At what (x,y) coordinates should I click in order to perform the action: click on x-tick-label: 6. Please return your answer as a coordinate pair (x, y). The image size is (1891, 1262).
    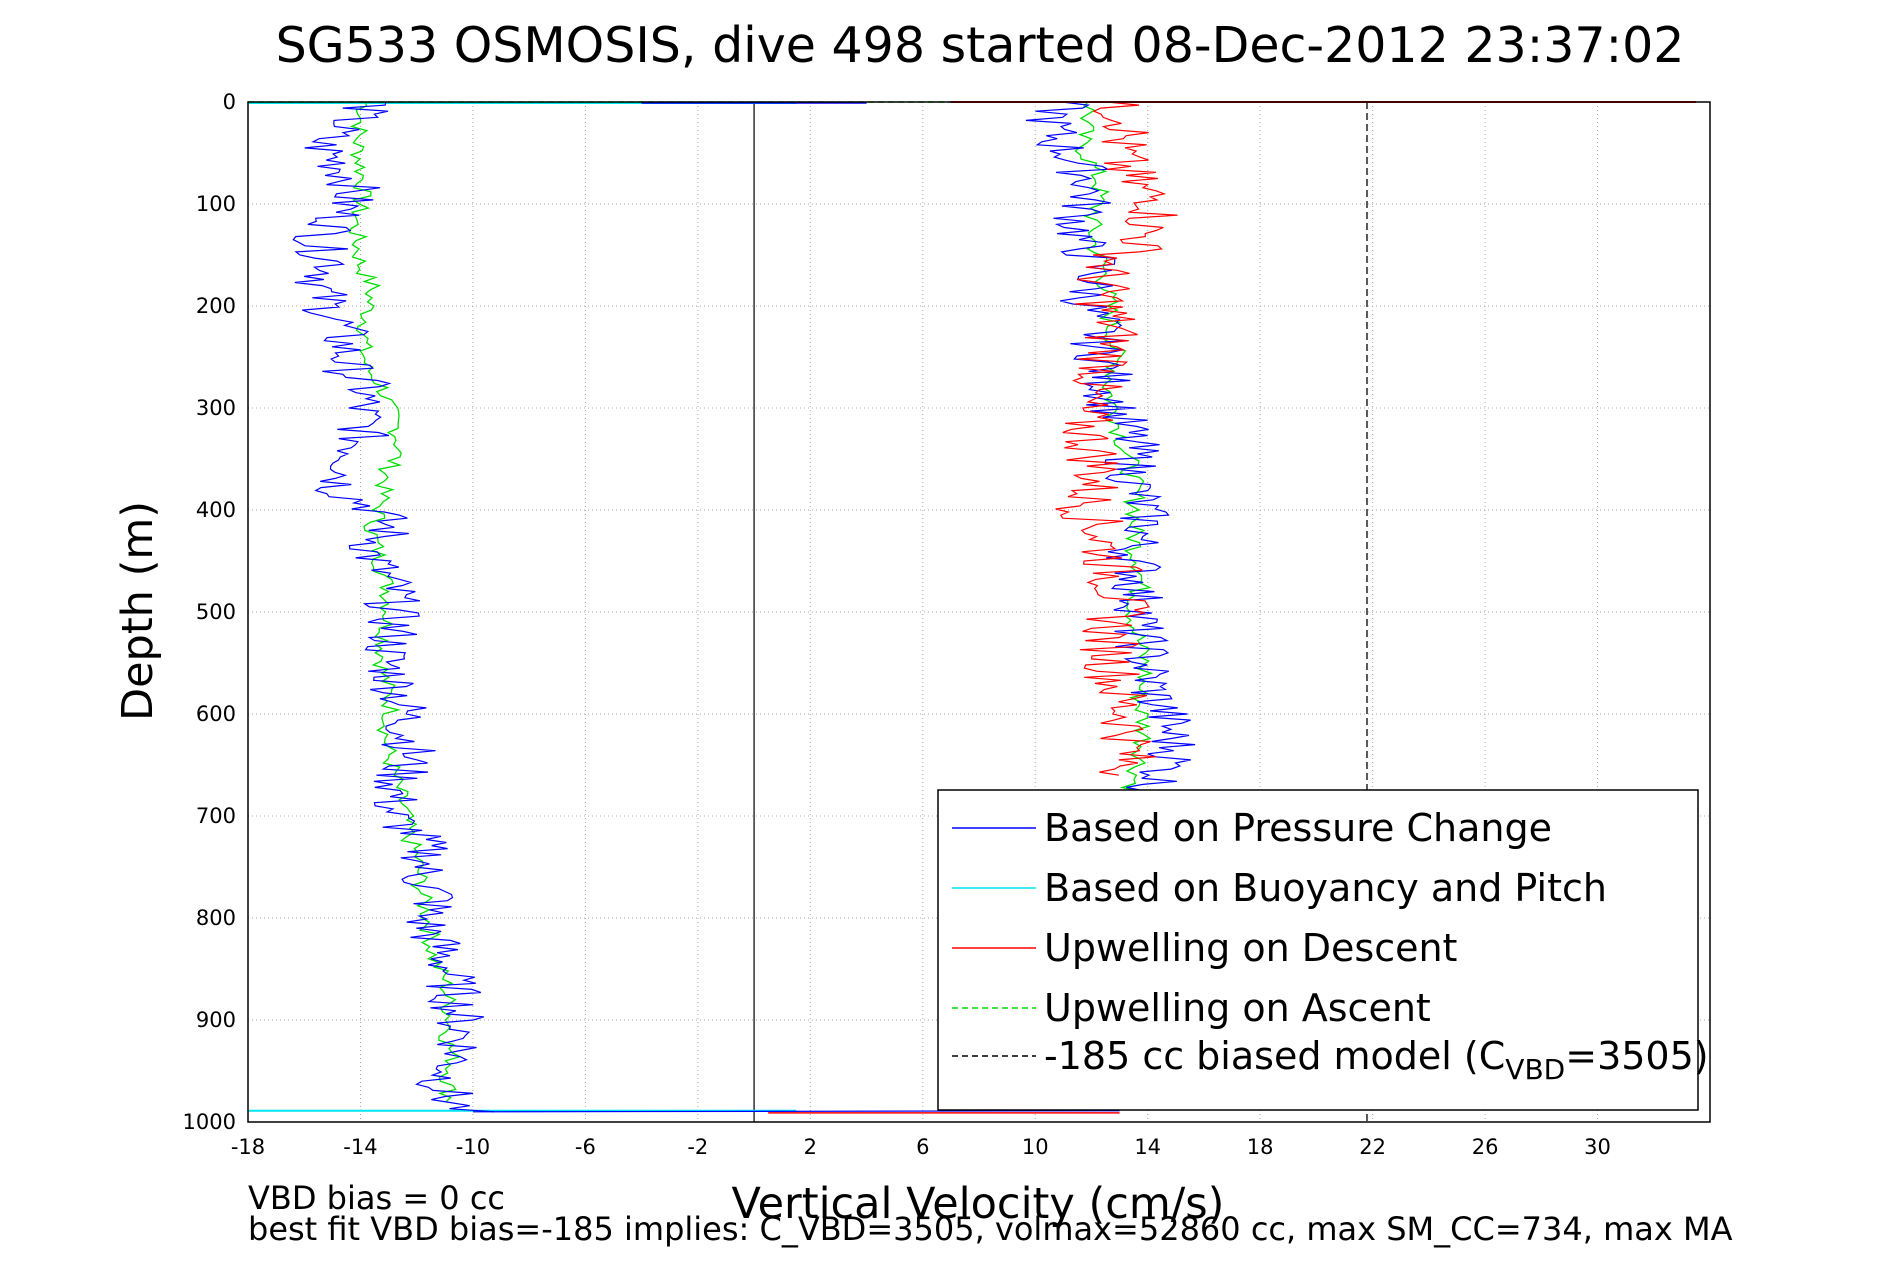
    Looking at the image, I should click on (922, 1147).